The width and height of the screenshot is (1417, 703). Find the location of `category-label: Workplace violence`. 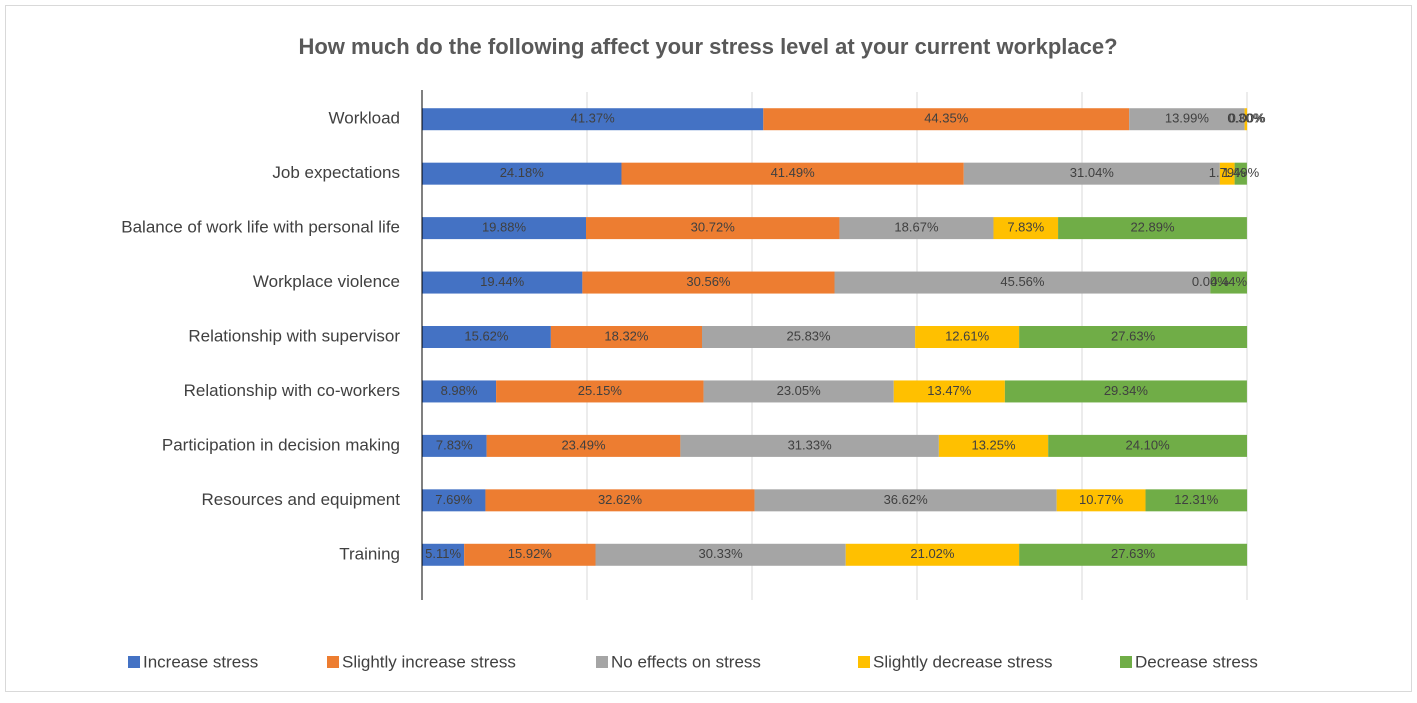

category-label: Workplace violence is located at coordinates (326, 281).